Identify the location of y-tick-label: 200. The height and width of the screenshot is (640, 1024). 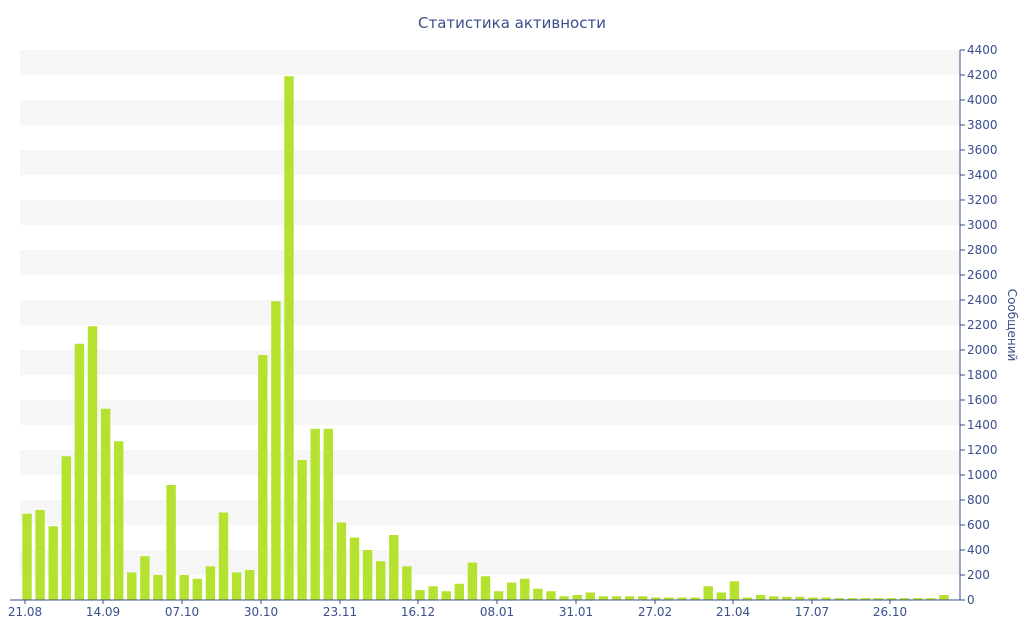
(978, 575).